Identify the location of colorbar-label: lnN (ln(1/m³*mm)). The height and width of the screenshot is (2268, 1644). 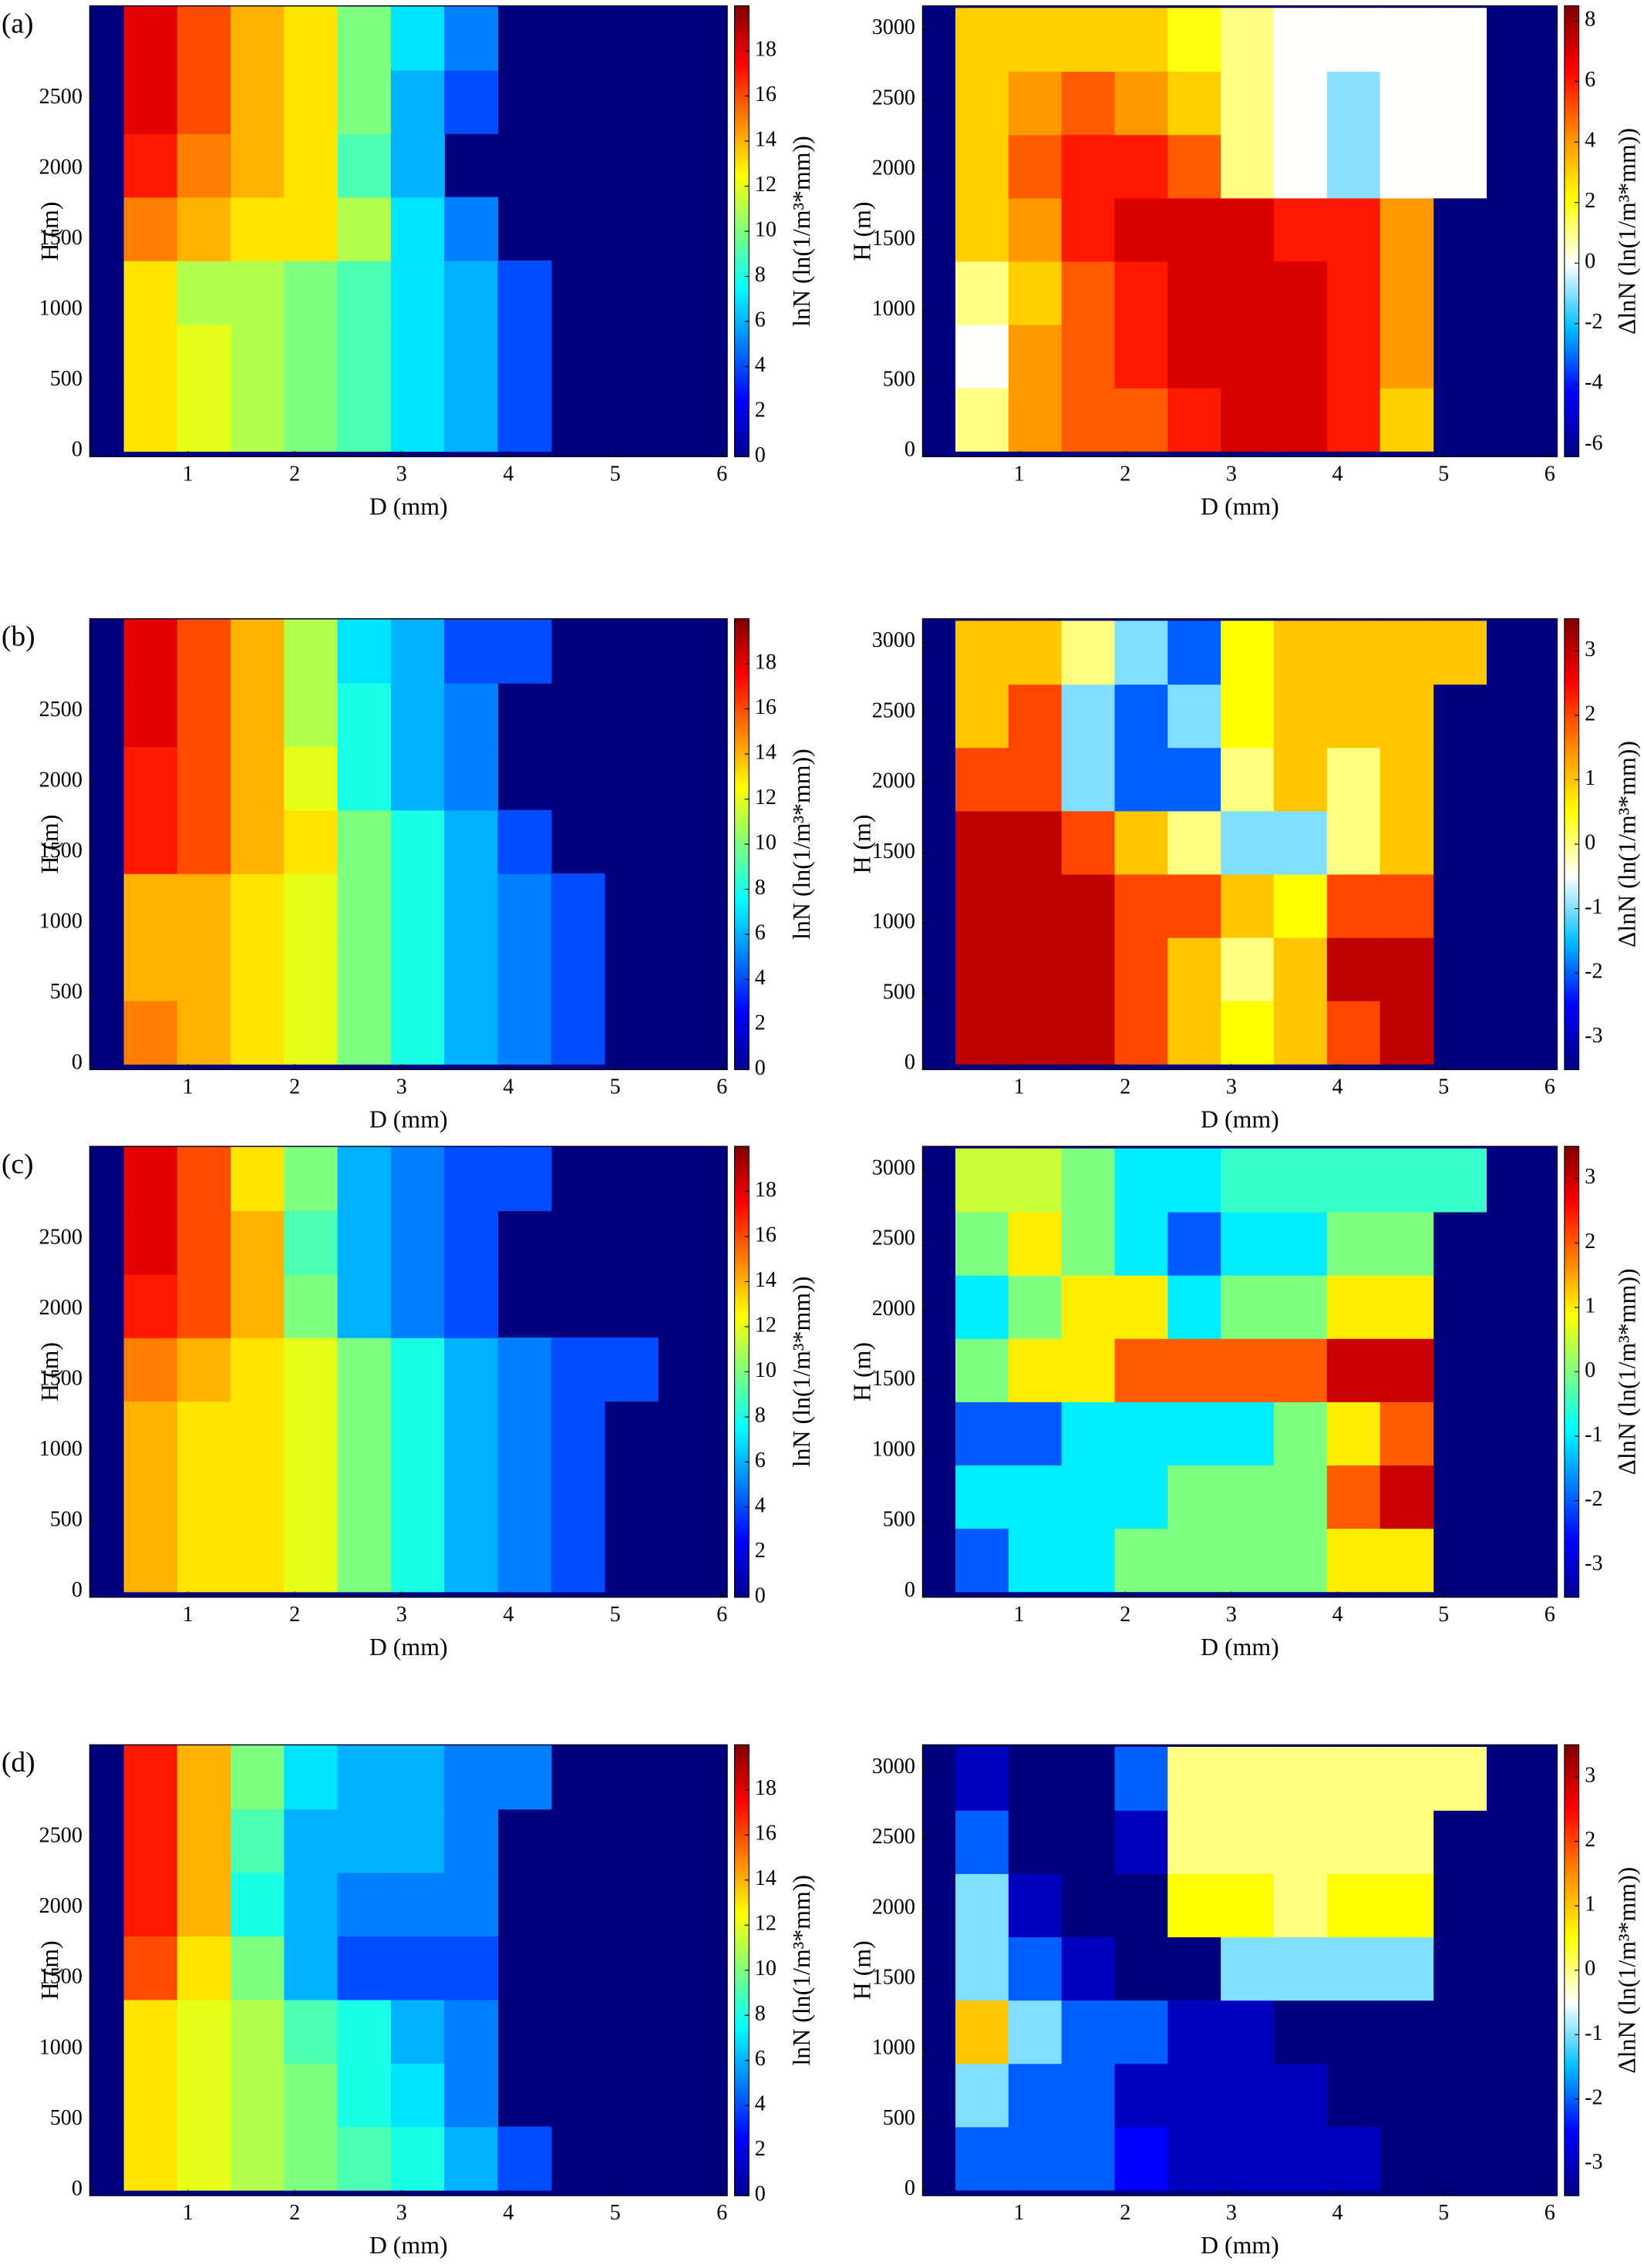
(801, 844).